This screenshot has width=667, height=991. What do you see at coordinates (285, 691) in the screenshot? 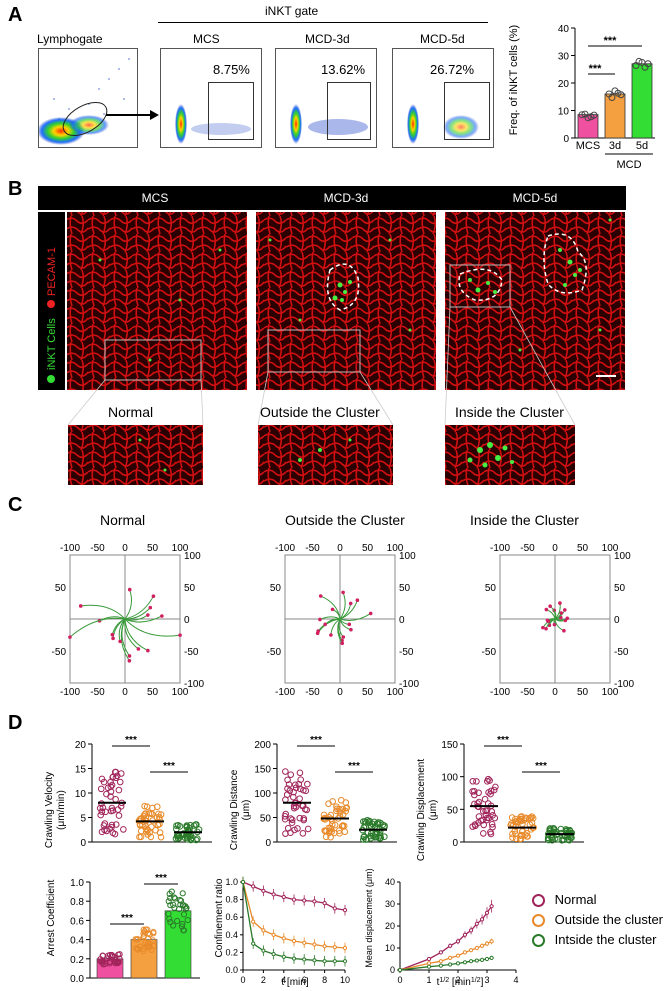
I see `track-bottom-tick: -100` at bounding box center [285, 691].